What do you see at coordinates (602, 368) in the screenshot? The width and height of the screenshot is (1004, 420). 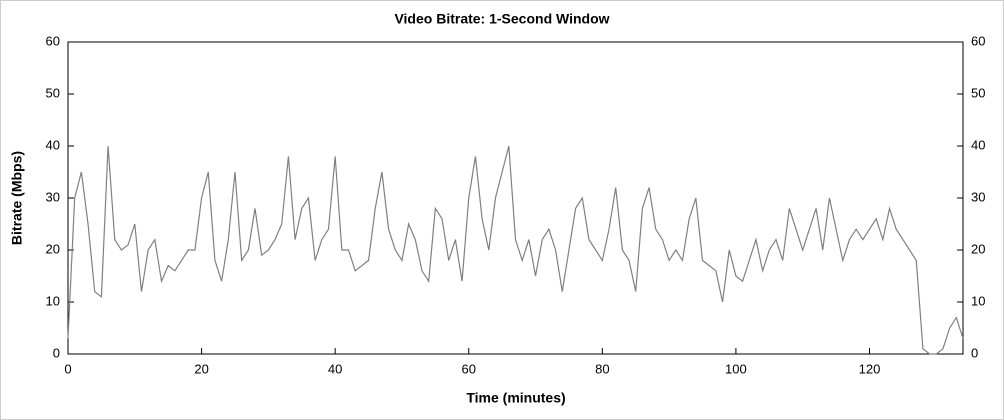 I see `x-tick-label: 80` at bounding box center [602, 368].